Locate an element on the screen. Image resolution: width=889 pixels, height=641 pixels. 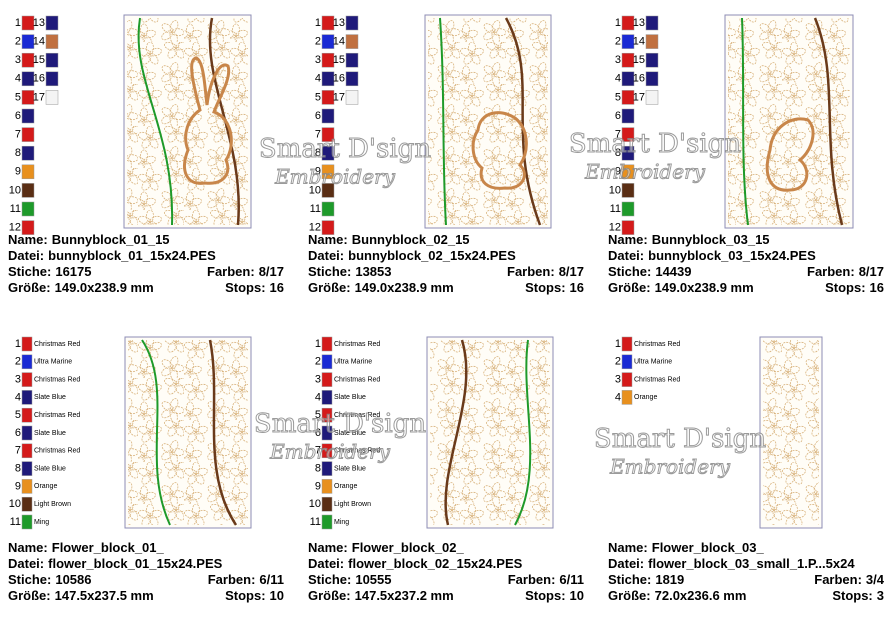
info-value: 3/4 is located at coordinates (875, 579).